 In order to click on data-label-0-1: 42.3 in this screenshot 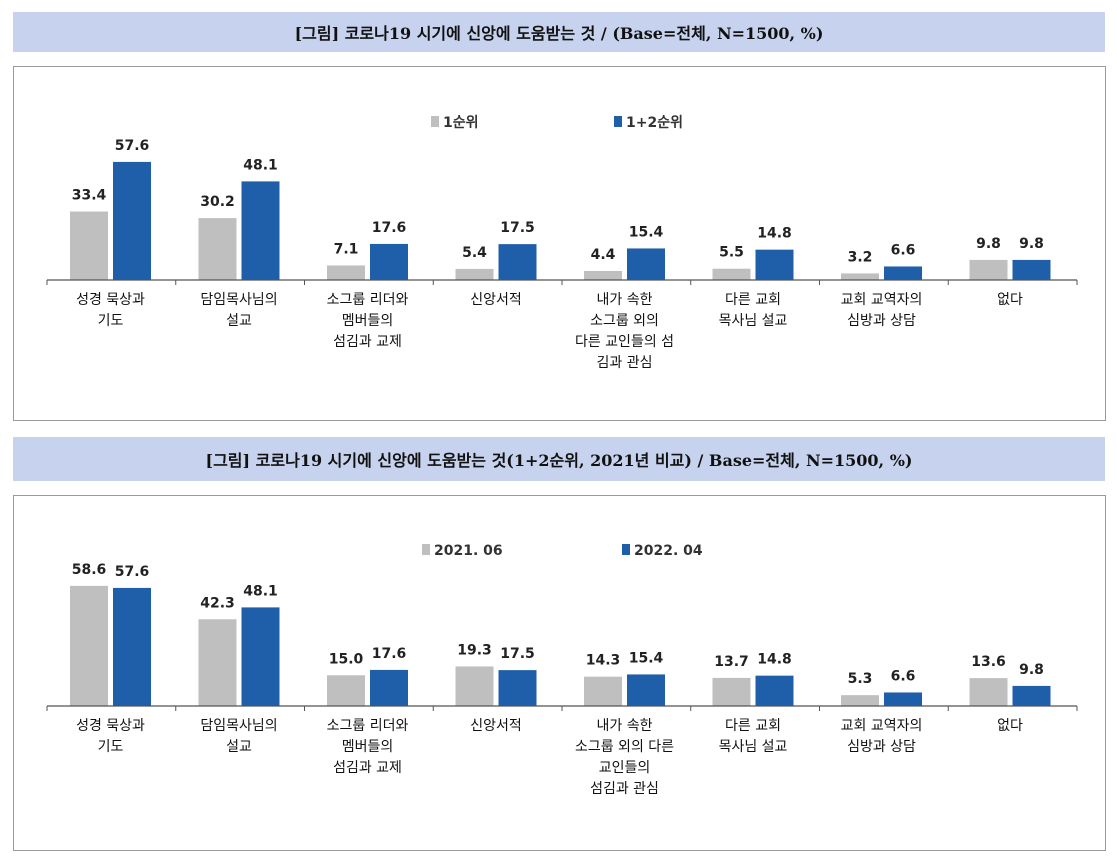, I will do `click(217, 603)`.